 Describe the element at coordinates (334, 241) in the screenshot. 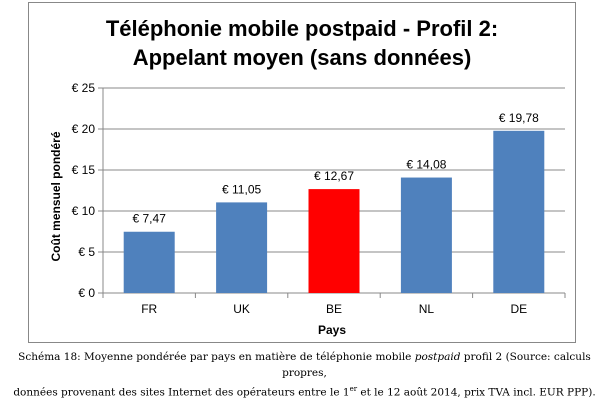

I see `bar-be` at that location.